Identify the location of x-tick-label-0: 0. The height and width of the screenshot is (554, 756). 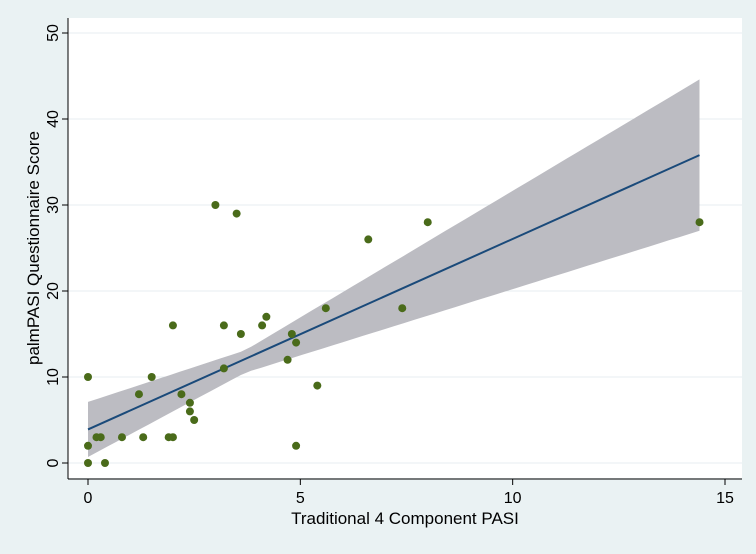
(88, 498).